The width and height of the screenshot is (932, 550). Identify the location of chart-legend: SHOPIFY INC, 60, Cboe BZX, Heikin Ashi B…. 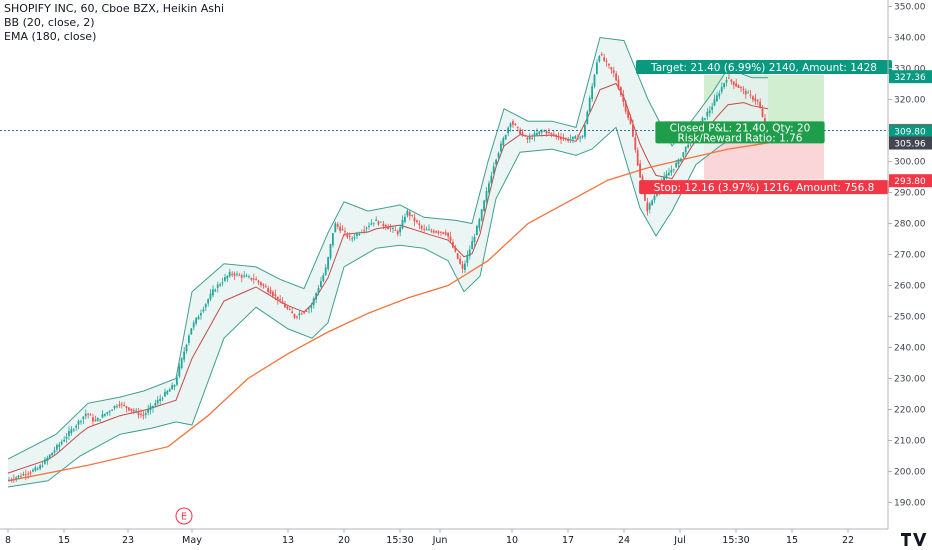
(114, 23).